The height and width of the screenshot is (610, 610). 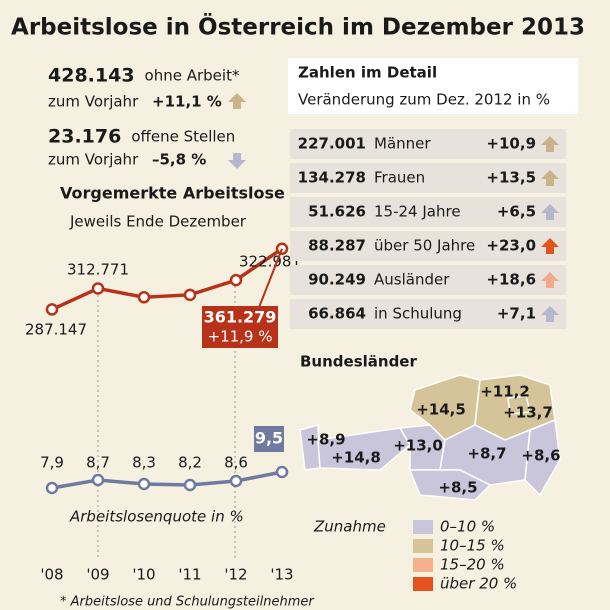 I want to click on value-label: 9,5, so click(x=269, y=438).